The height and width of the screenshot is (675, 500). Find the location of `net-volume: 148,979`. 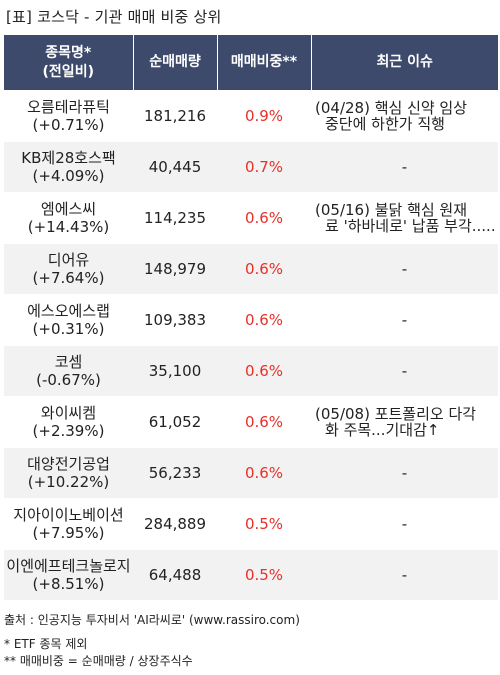

net-volume: 148,979 is located at coordinates (175, 269).